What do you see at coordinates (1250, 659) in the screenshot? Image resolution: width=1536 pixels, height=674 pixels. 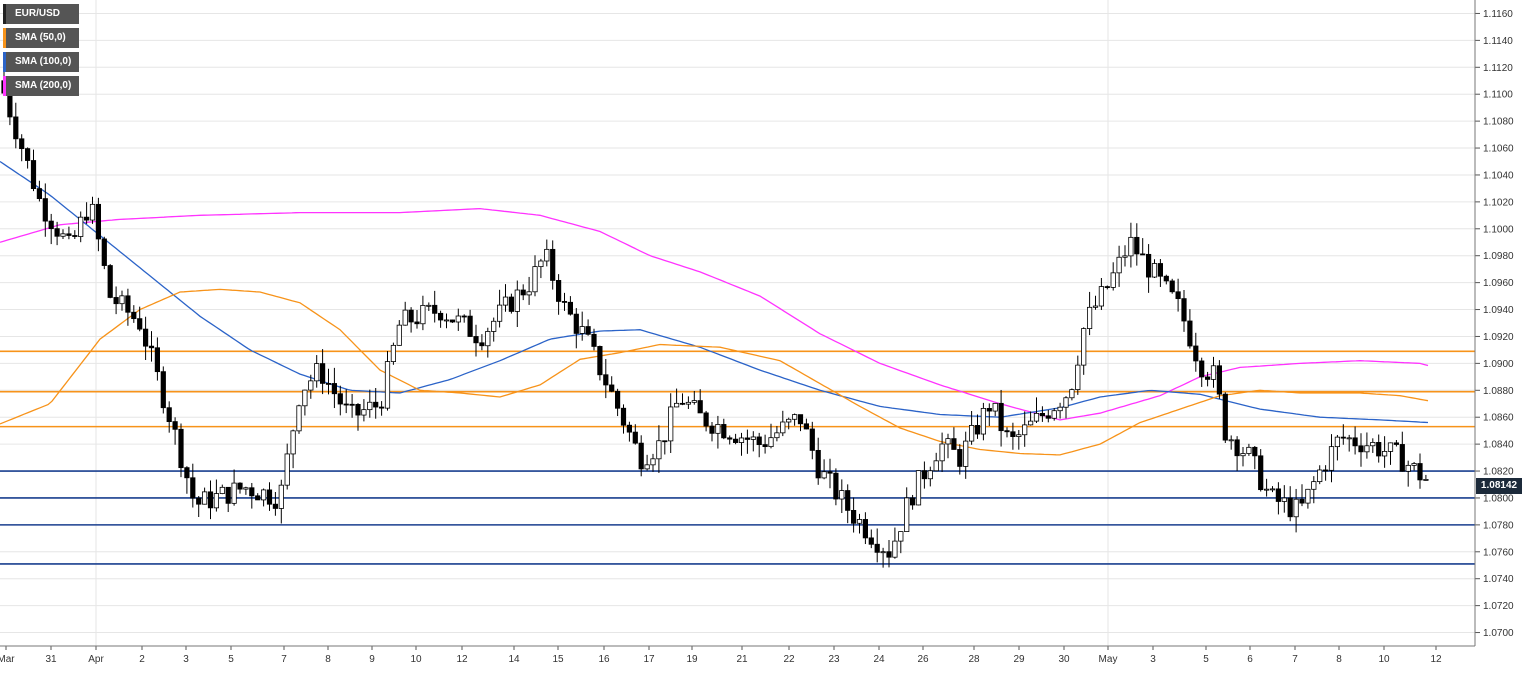 I see `x-tick-label: 6` at bounding box center [1250, 659].